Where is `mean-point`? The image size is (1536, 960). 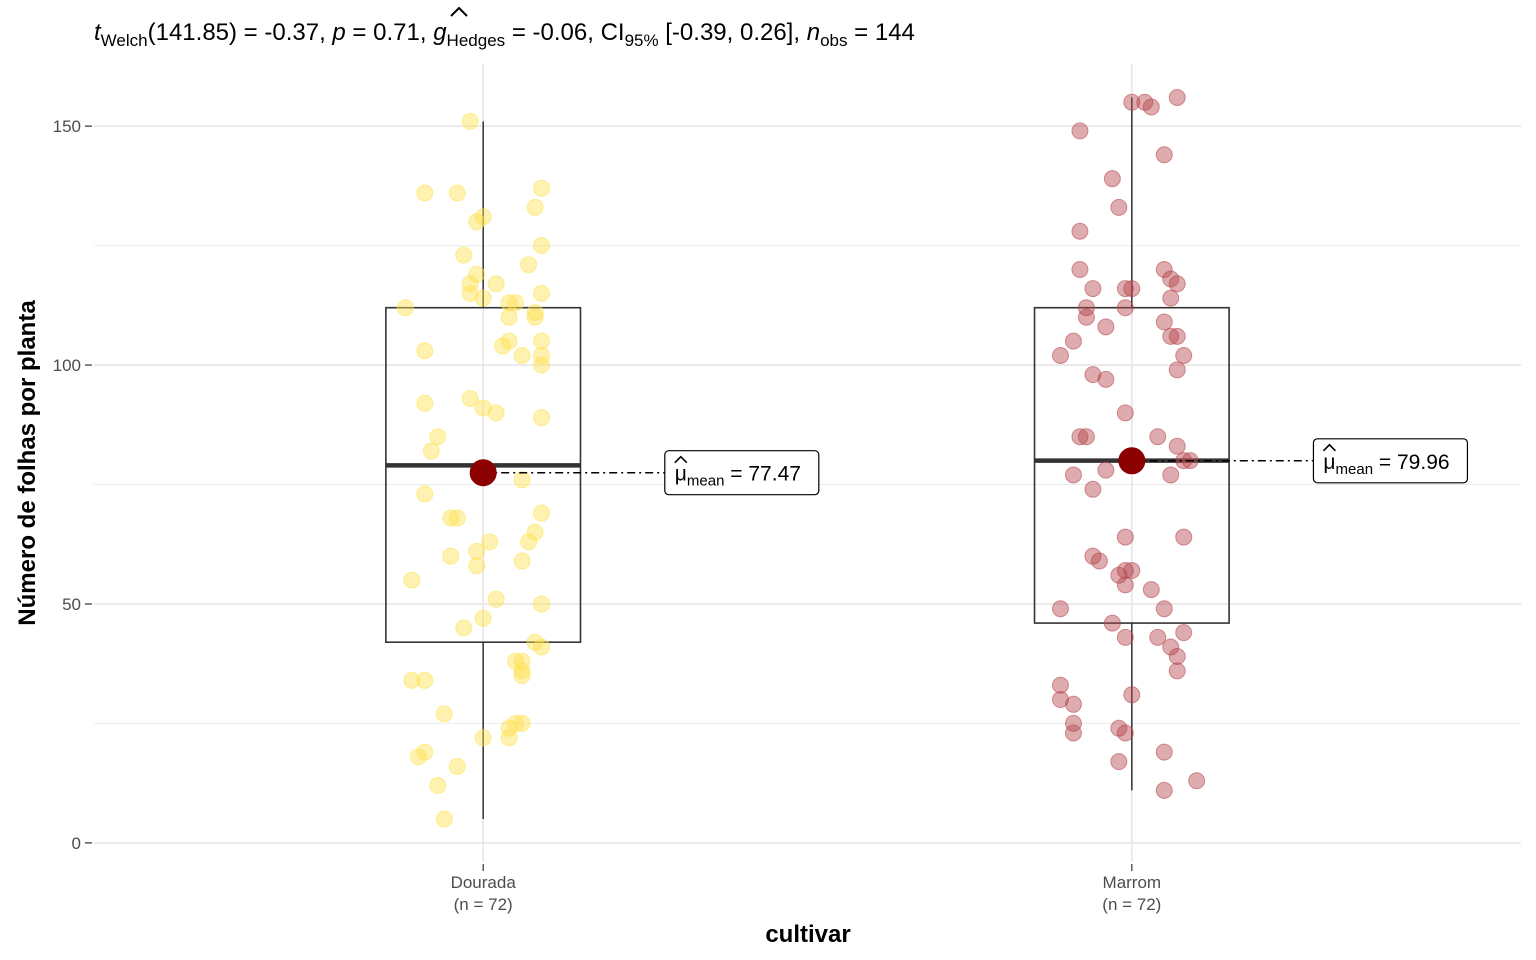
mean-point is located at coordinates (1132, 461).